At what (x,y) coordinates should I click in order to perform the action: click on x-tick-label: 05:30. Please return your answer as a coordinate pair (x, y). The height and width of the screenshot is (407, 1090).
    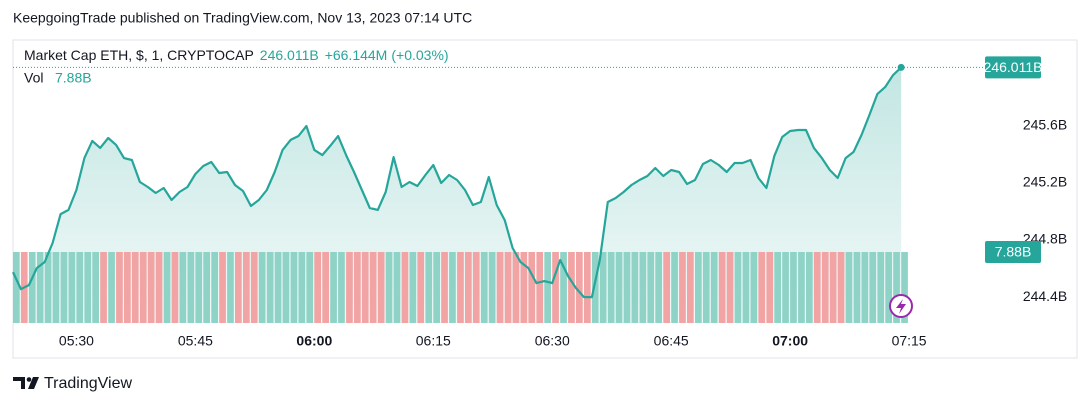
    Looking at the image, I should click on (76, 341).